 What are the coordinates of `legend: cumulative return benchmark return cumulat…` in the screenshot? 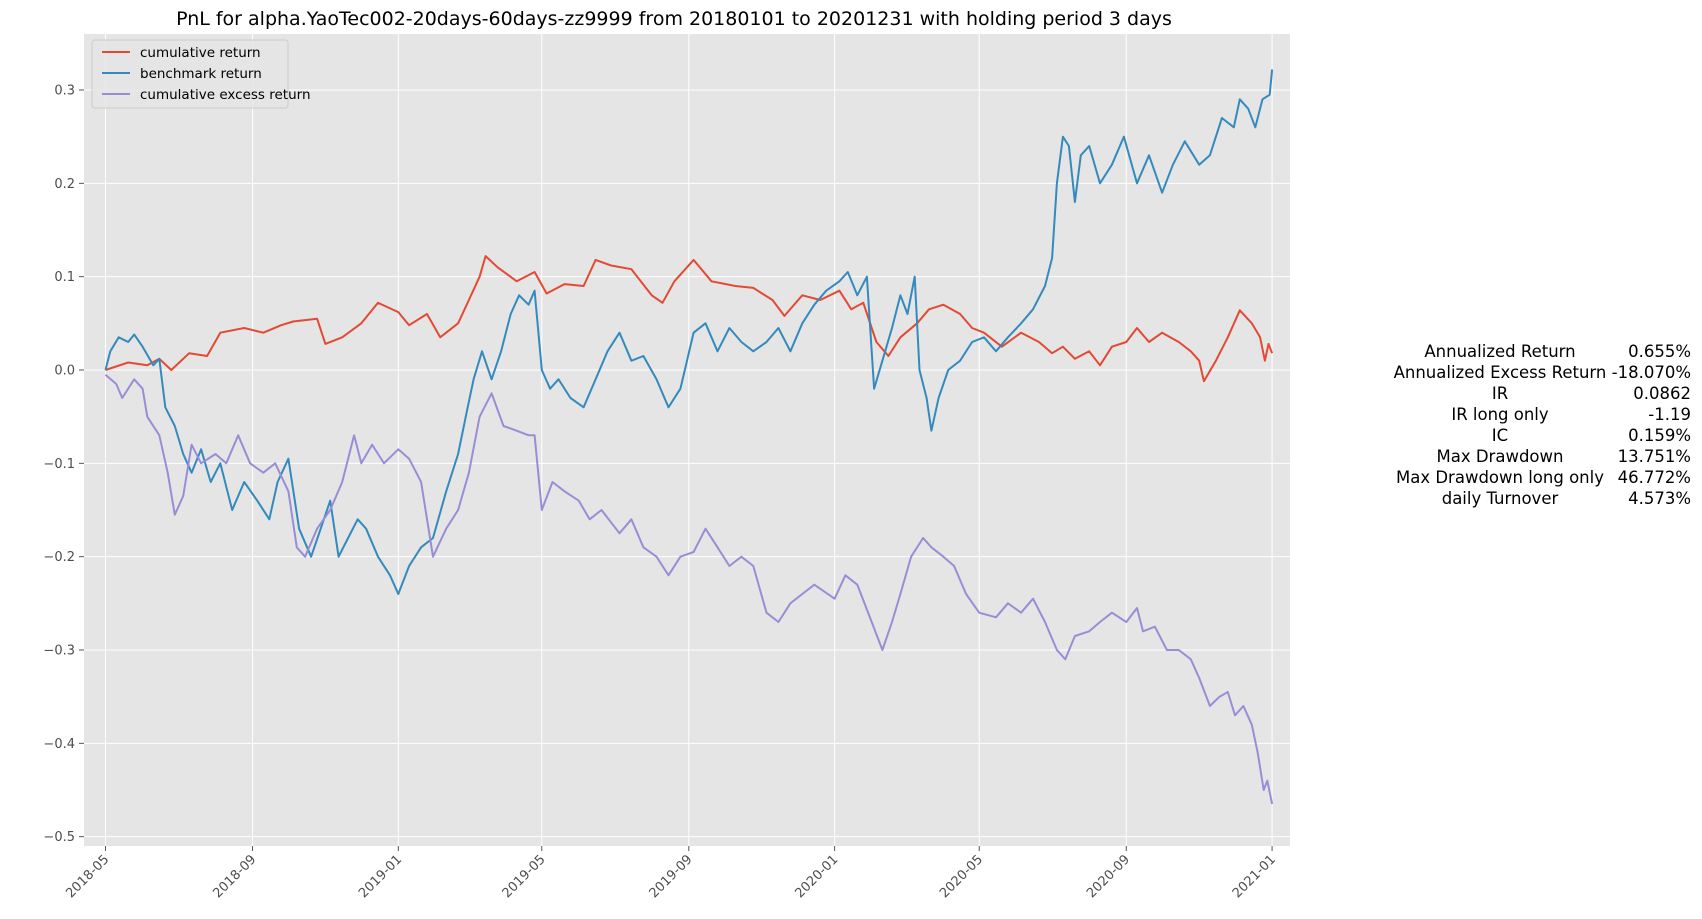 It's located at (201, 74).